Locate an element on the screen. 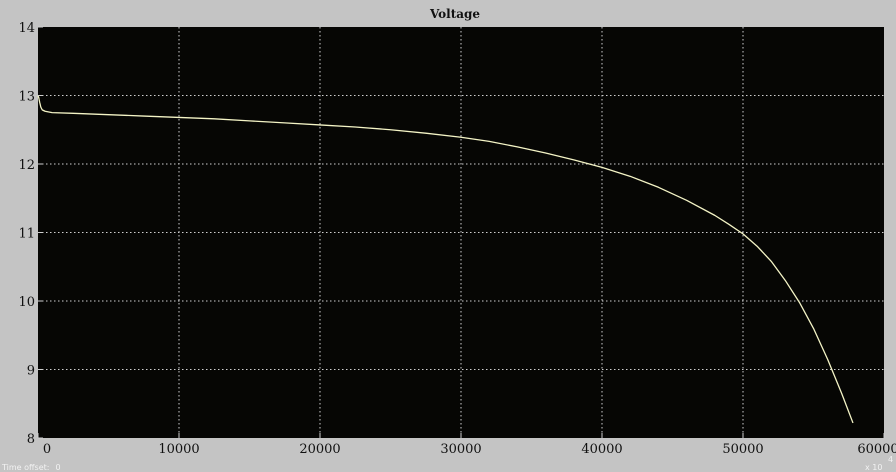 Image resolution: width=896 pixels, height=472 pixels. y-tick-label: 9 is located at coordinates (31, 371).